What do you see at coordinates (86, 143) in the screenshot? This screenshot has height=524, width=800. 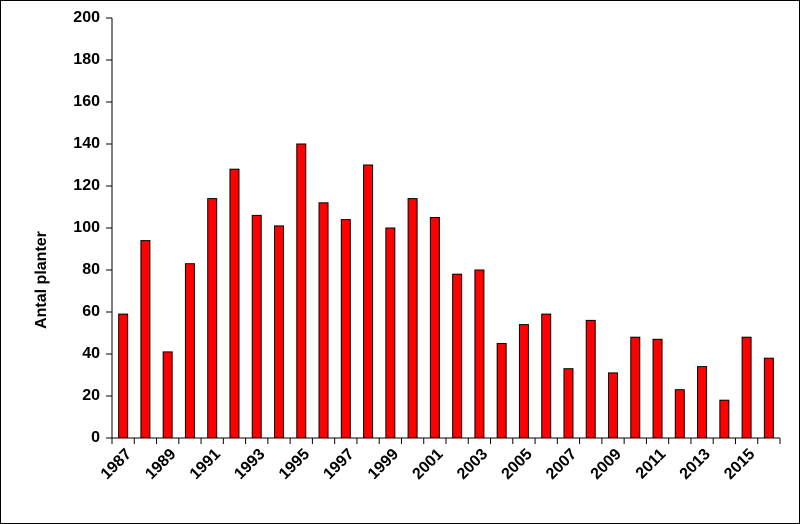 I see `y-tick-label: 140` at bounding box center [86, 143].